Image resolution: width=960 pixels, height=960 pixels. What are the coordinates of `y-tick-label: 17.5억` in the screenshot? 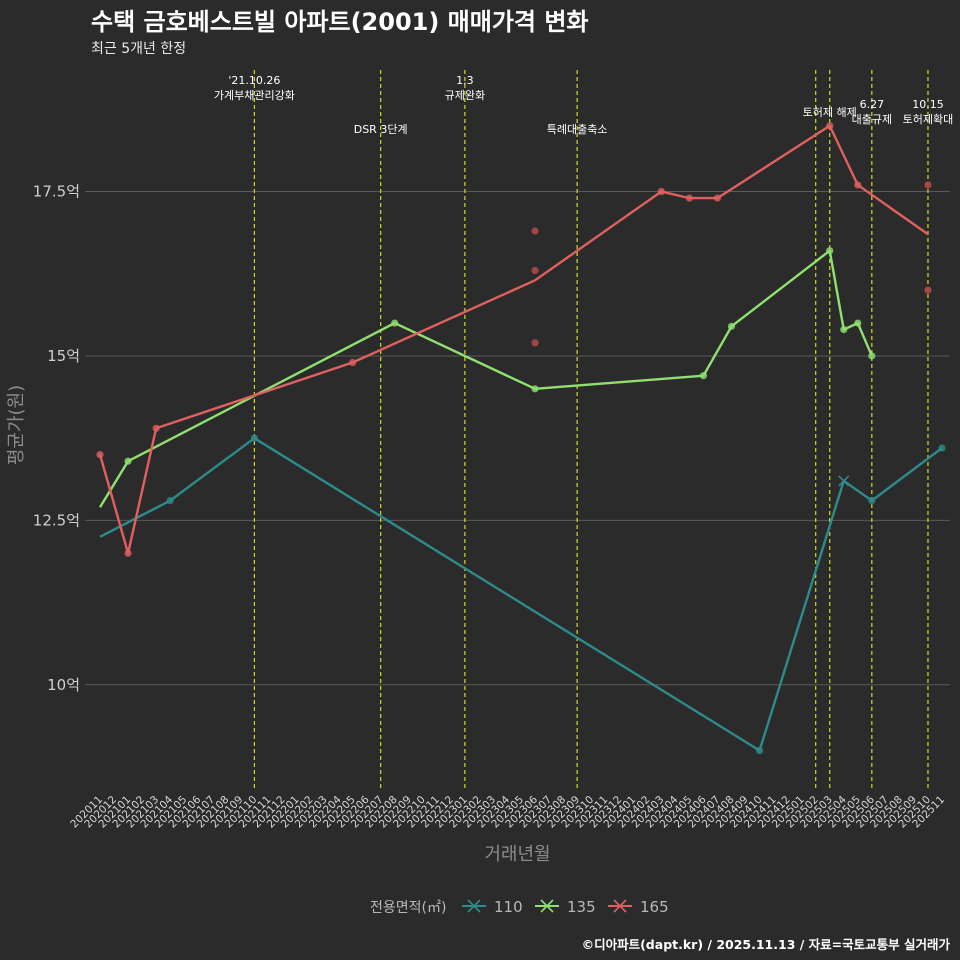 It's located at (56, 192).